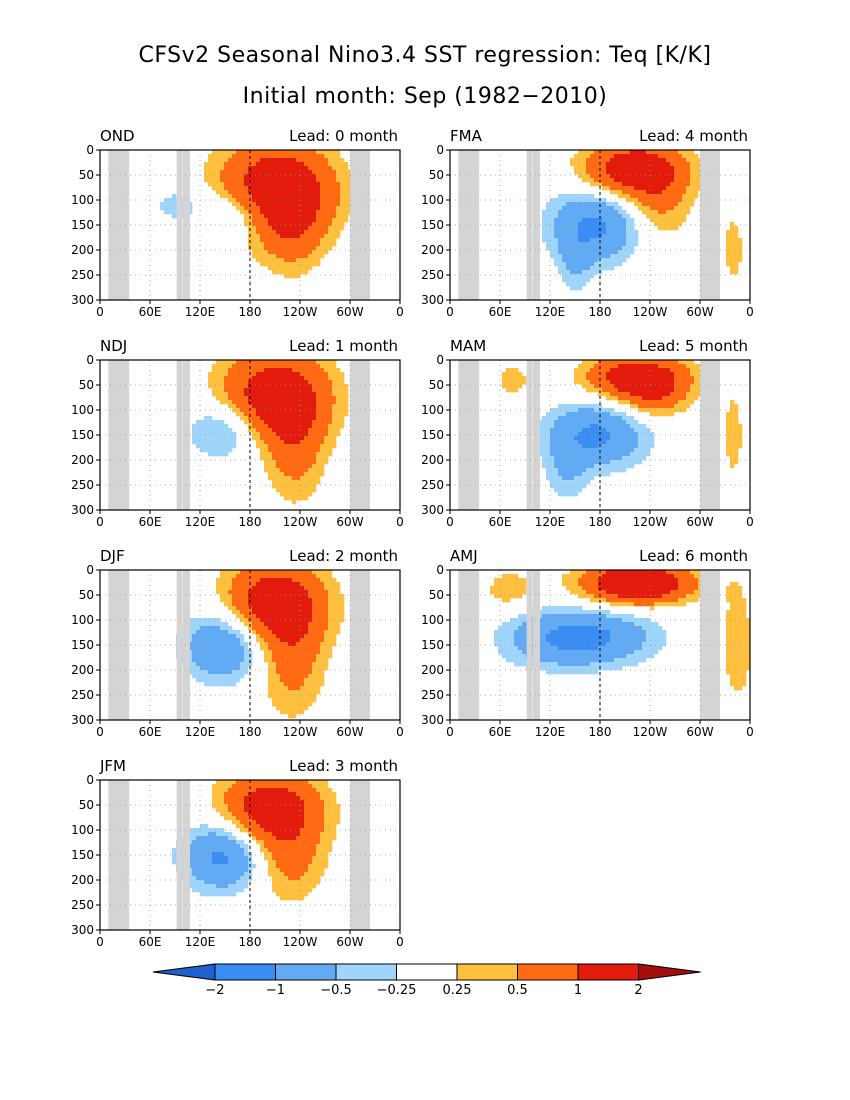 The image size is (850, 1100). Describe the element at coordinates (300, 942) in the screenshot. I see `x-tick-label: 120W` at that location.